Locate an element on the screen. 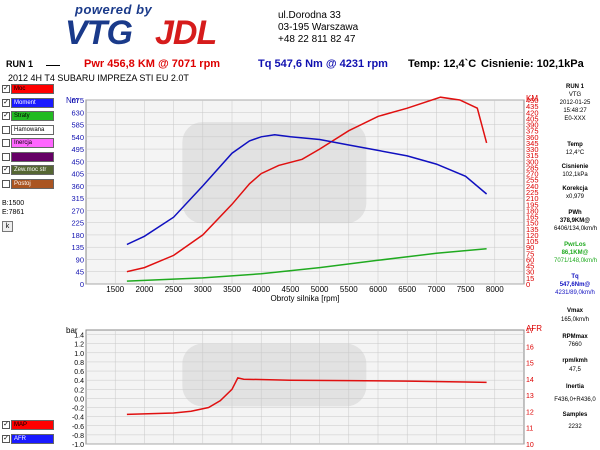 This screenshot has height=450, width=600. y-right-tick-label: 165 is located at coordinates (532, 217).